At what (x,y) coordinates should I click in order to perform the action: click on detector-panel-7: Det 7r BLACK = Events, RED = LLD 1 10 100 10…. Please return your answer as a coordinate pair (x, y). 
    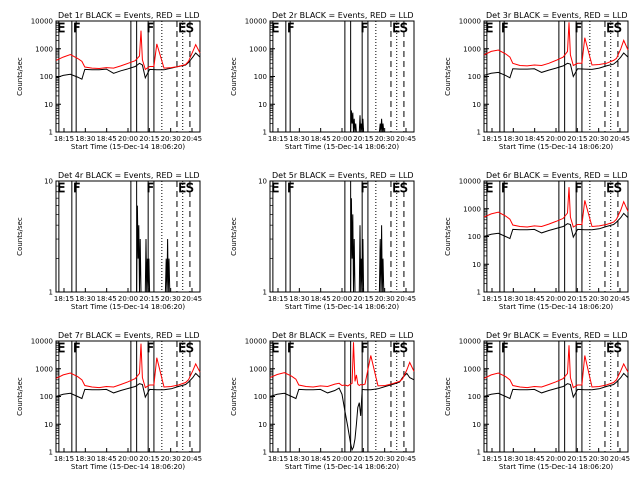
    Looking at the image, I should click on (109, 401).